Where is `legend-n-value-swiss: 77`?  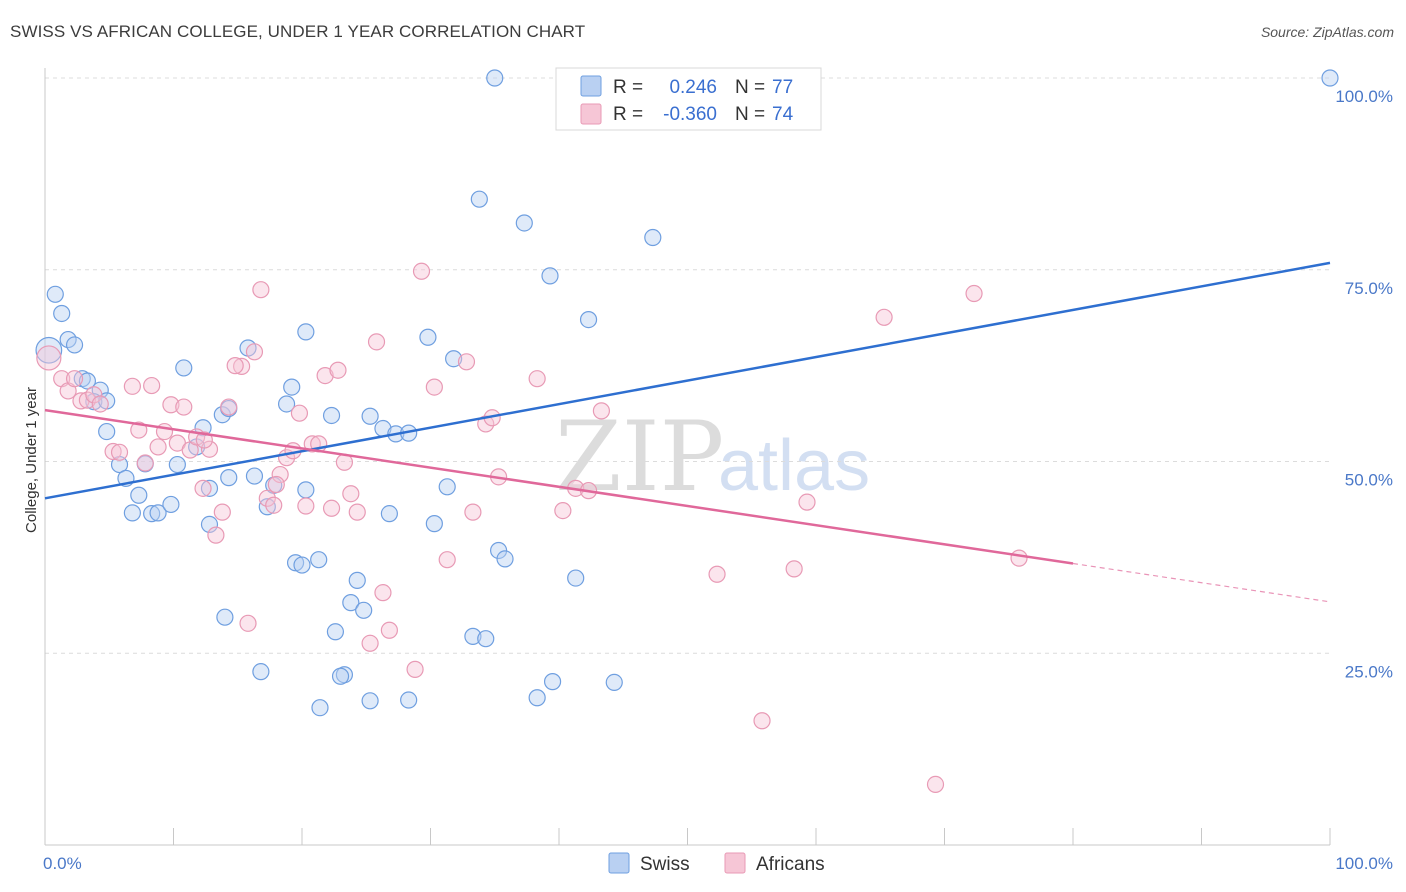 legend-n-value-swiss: 77 is located at coordinates (782, 87).